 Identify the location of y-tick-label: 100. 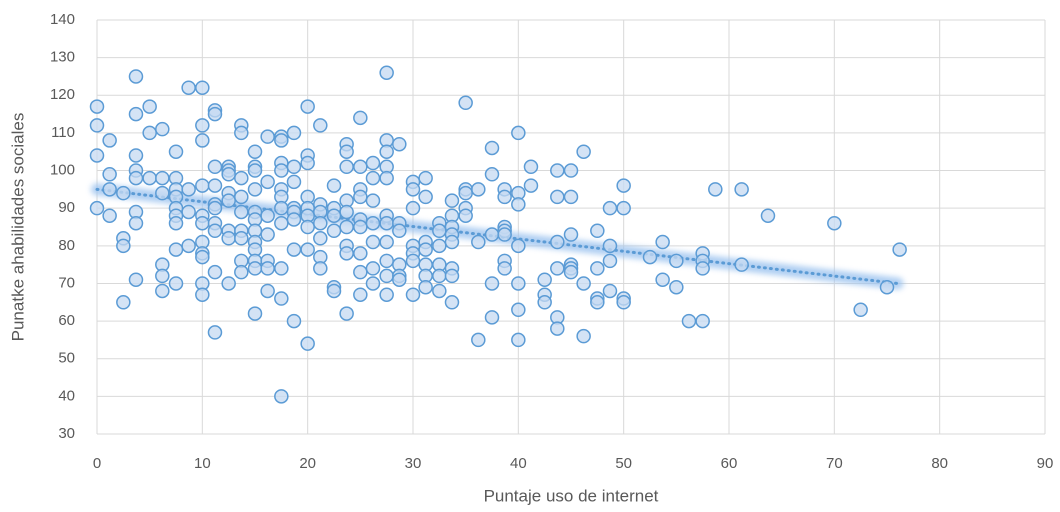
(62, 170).